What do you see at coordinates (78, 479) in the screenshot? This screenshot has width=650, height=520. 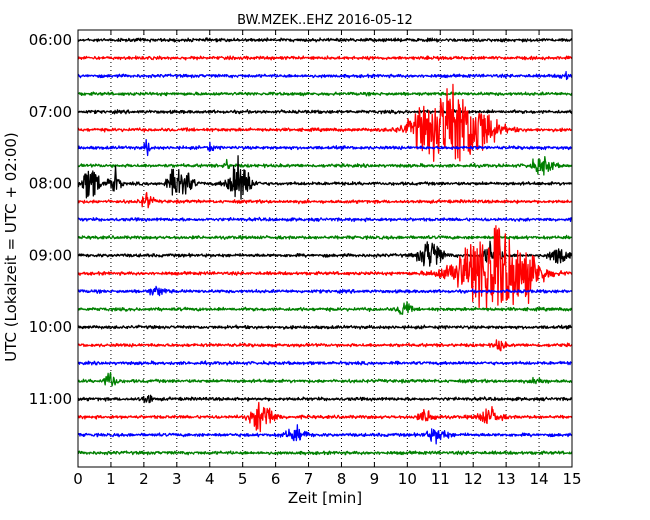 I see `x-tick-label: 0` at bounding box center [78, 479].